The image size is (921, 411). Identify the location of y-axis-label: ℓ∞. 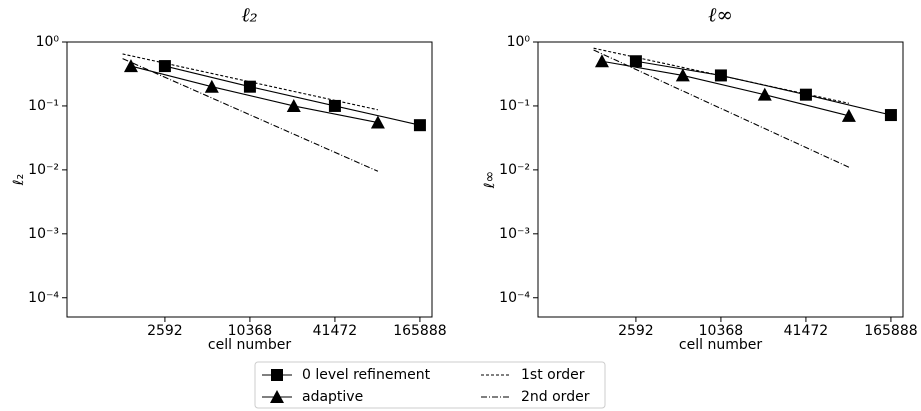
(490, 180).